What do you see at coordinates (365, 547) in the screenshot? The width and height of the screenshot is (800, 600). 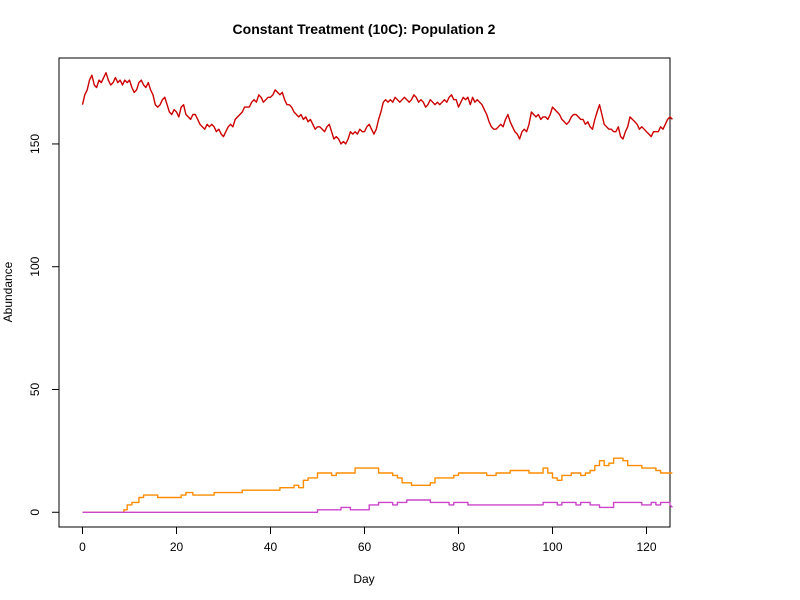 I see `x-tick-label: 60` at bounding box center [365, 547].